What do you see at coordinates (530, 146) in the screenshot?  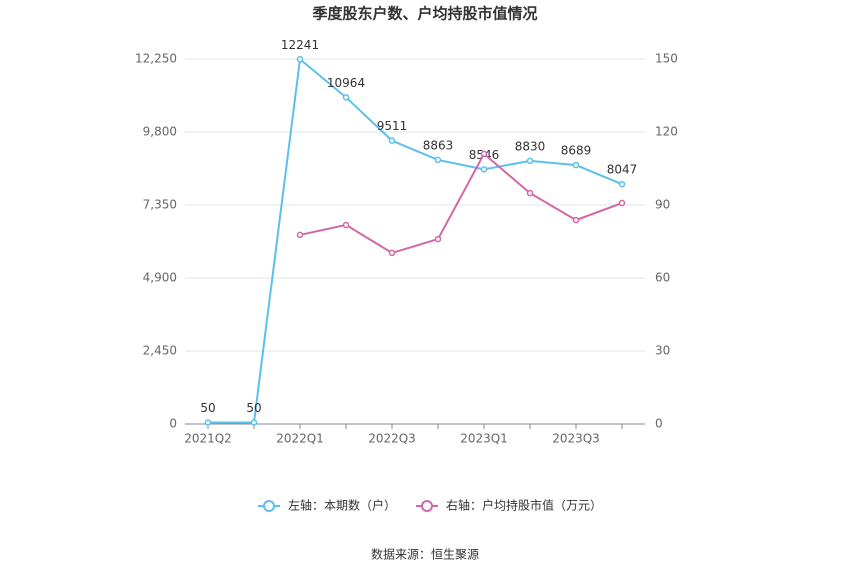 I see `data-label: 8830` at bounding box center [530, 146].